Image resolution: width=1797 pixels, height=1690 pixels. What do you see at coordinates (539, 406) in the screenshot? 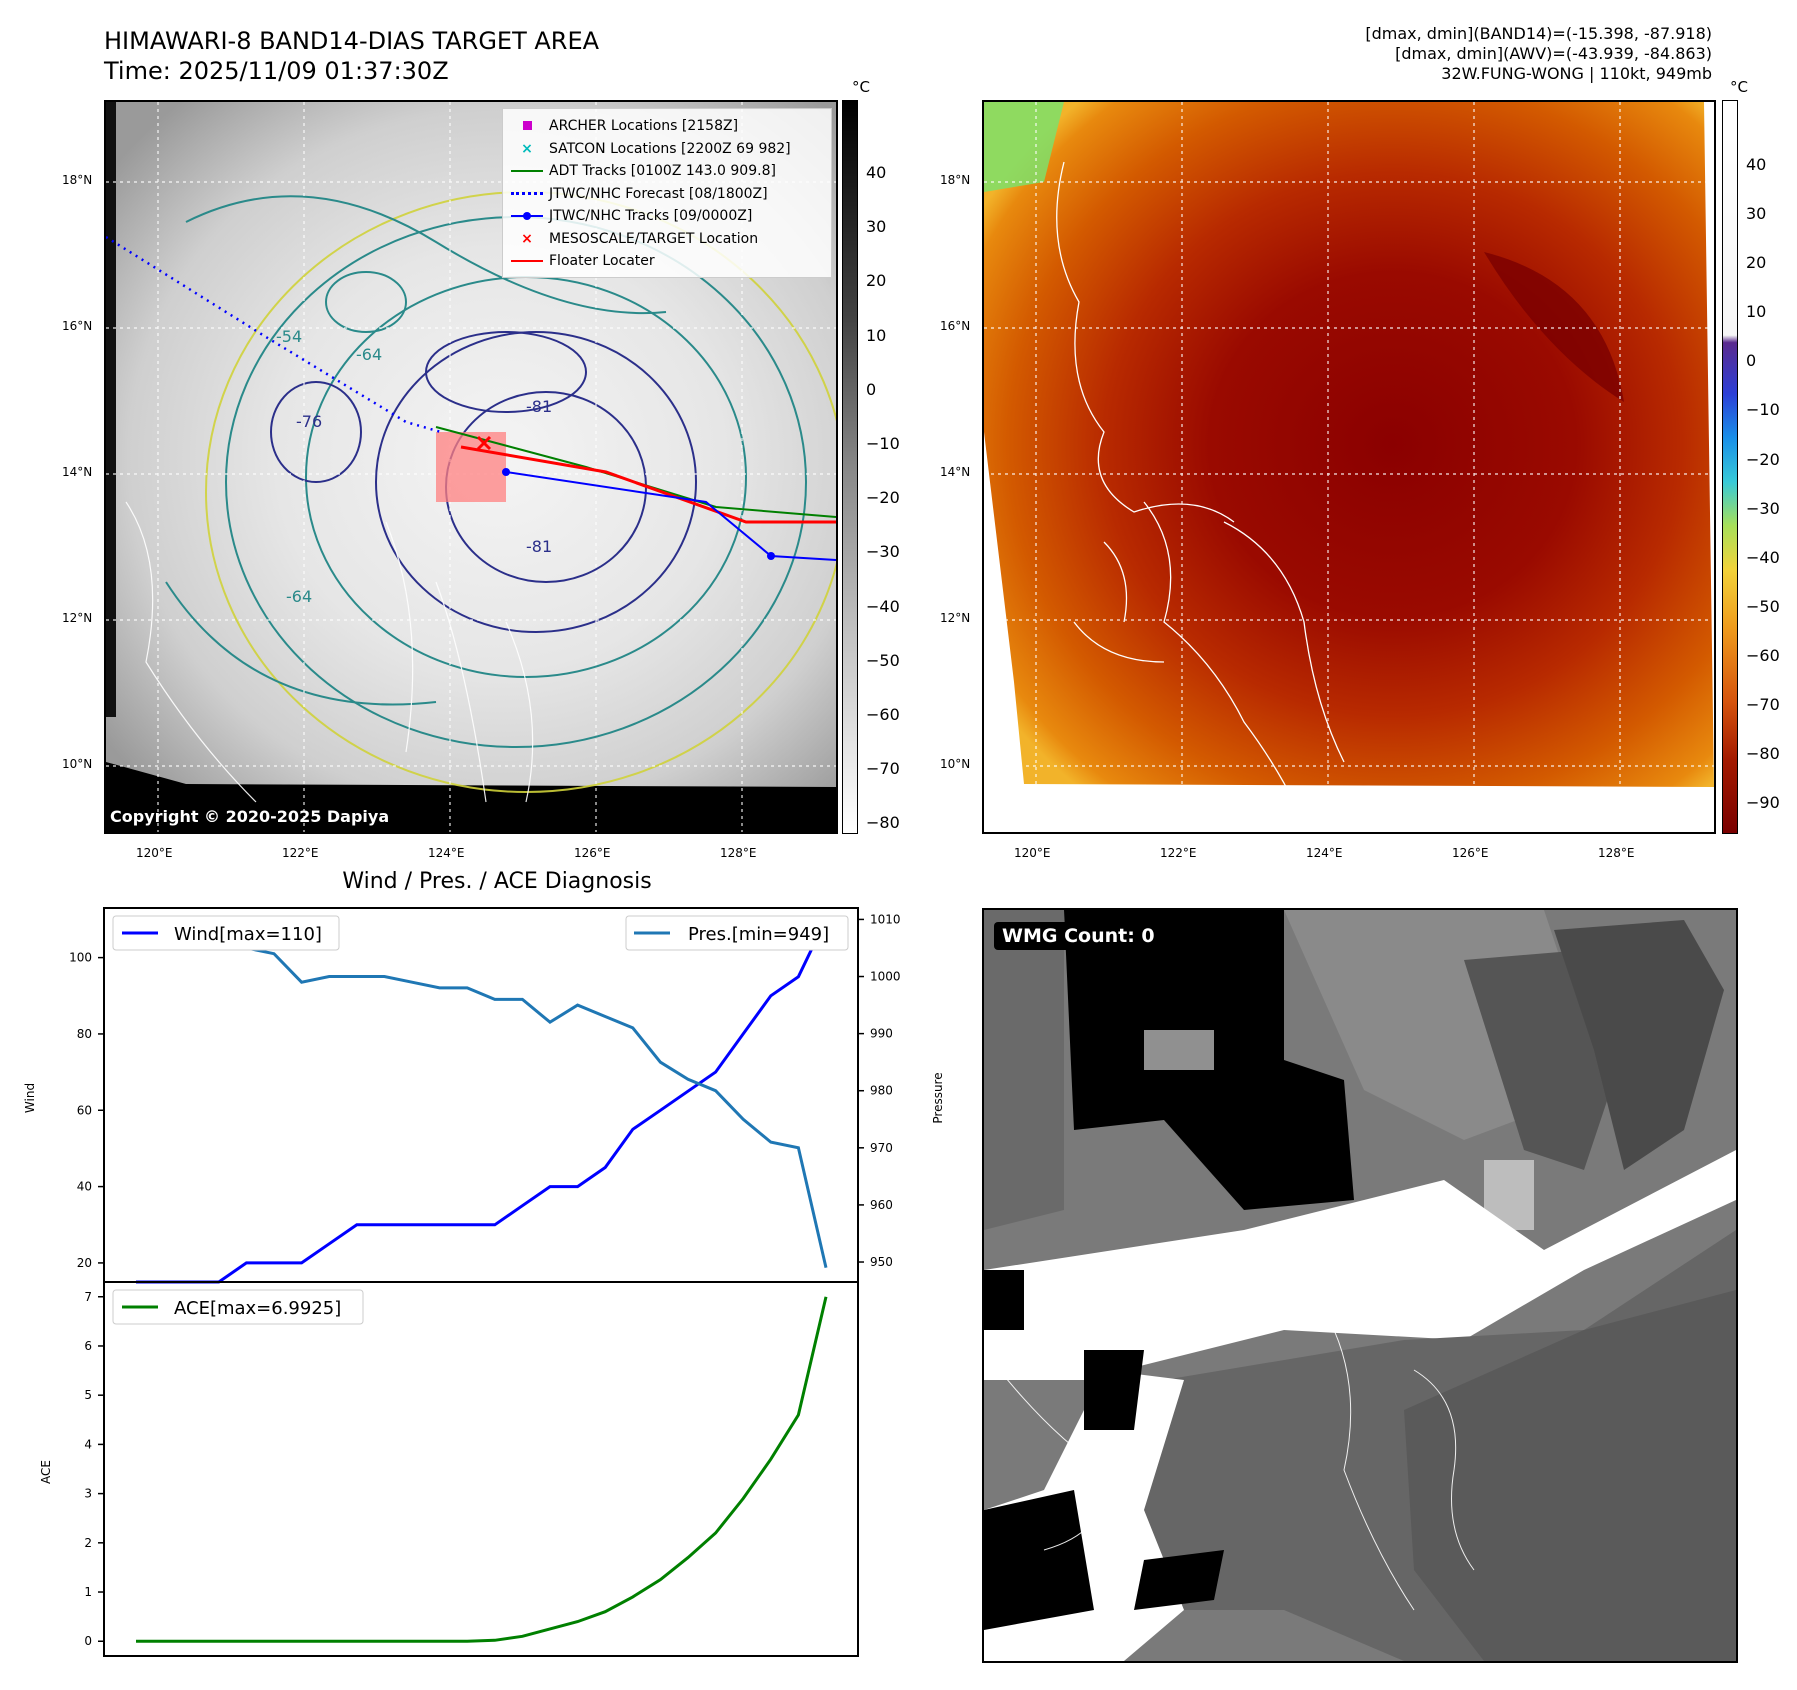
I see `contour-label: -81` at bounding box center [539, 406].